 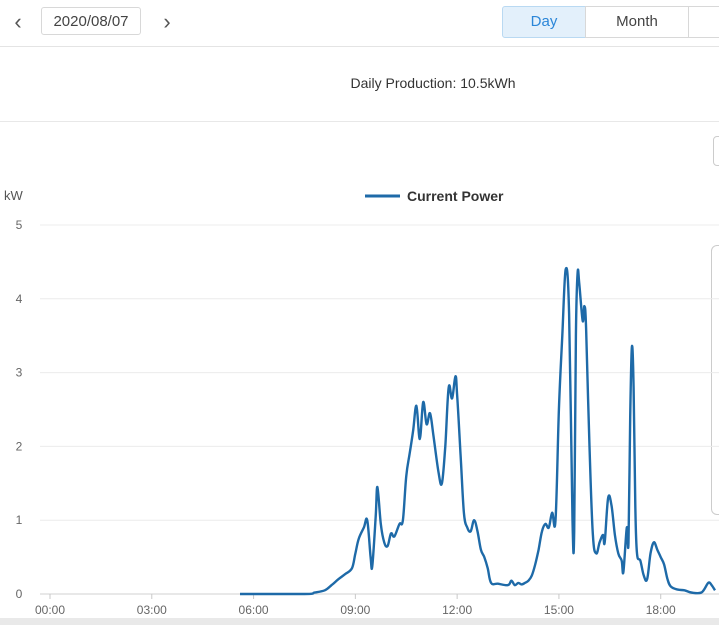 I want to click on tab-month: Month, so click(x=637, y=22).